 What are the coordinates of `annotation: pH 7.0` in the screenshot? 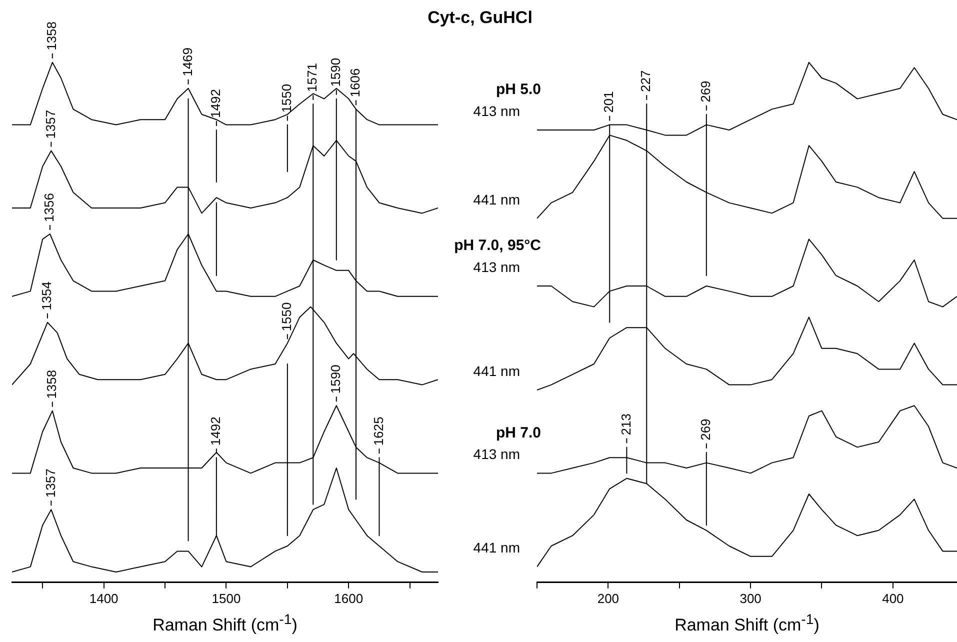 It's located at (518, 433).